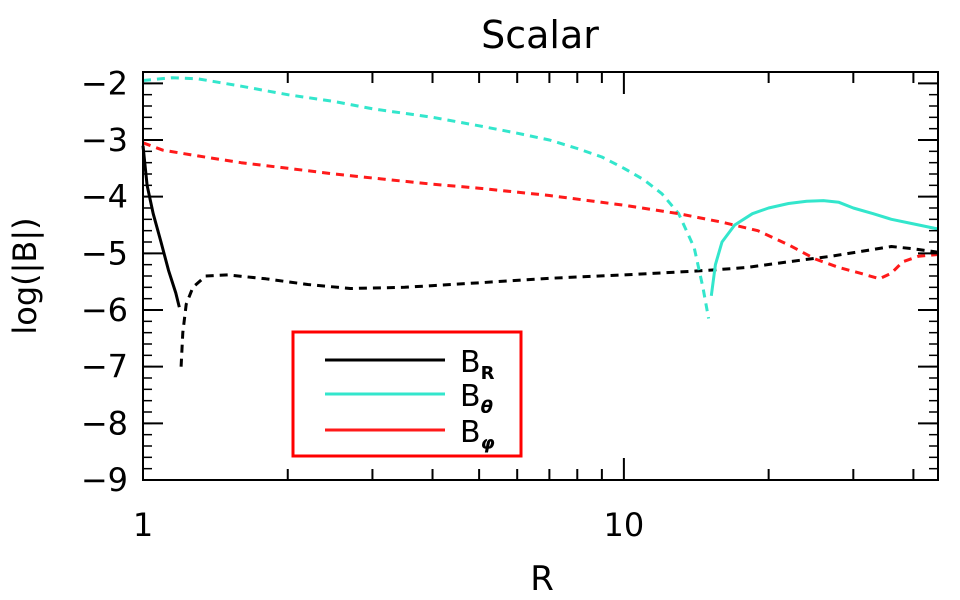 The width and height of the screenshot is (960, 600). Describe the element at coordinates (104, 423) in the screenshot. I see `y-tick-label: −8` at that location.